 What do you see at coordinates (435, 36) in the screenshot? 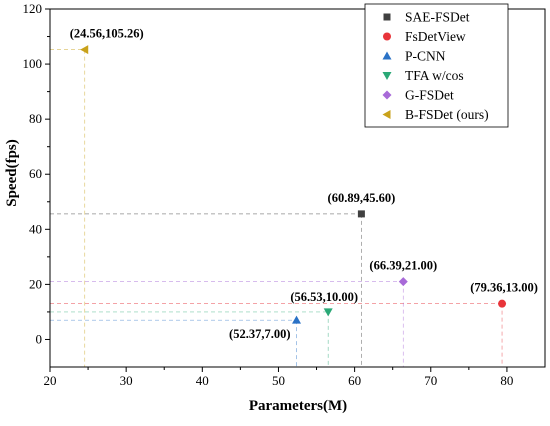
I see `legend-label-fsdetview: FsDetView` at bounding box center [435, 36].